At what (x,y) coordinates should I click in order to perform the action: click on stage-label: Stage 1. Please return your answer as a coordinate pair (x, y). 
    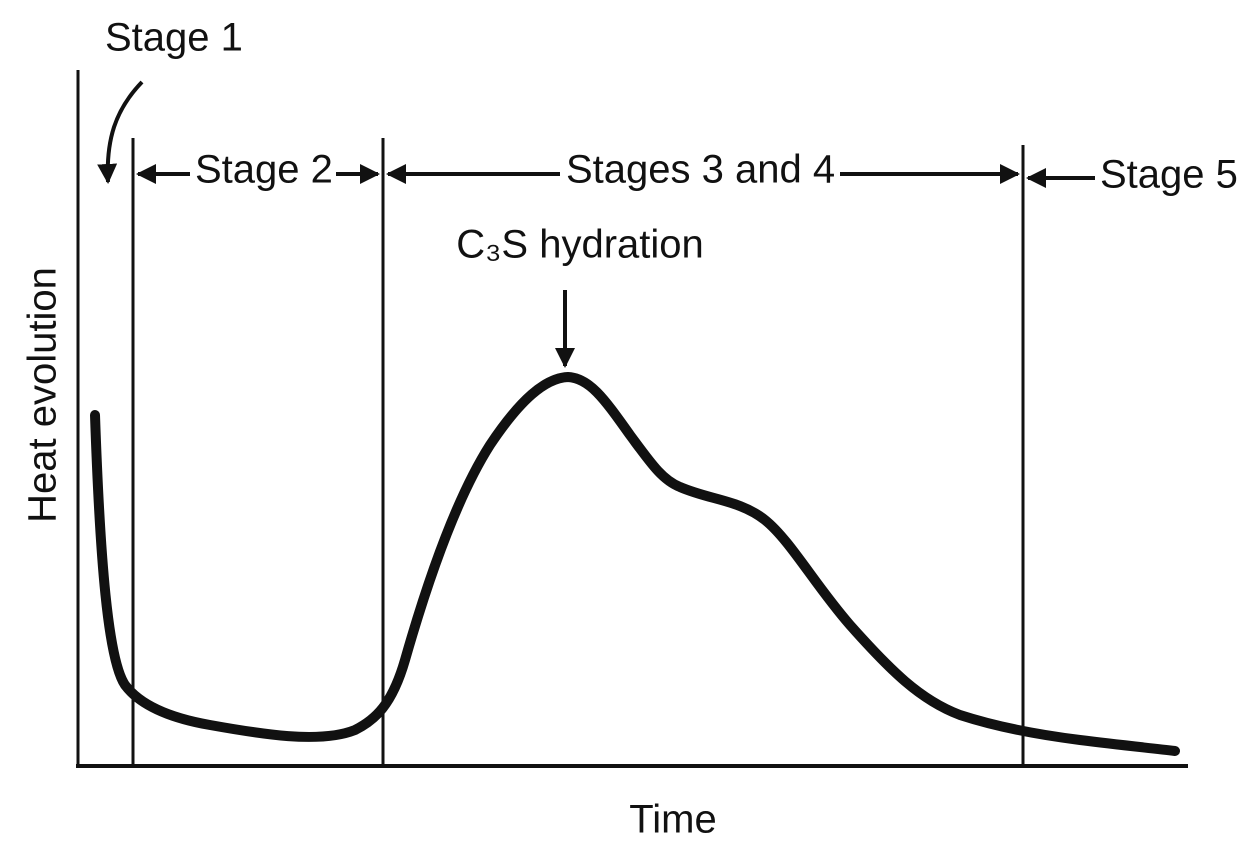
    Looking at the image, I should click on (174, 38).